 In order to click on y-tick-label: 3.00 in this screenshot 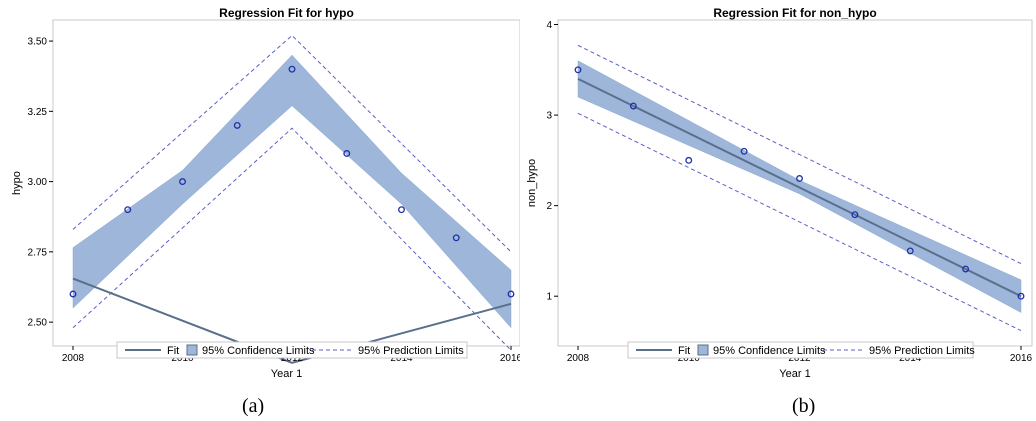, I will do `click(38, 182)`.